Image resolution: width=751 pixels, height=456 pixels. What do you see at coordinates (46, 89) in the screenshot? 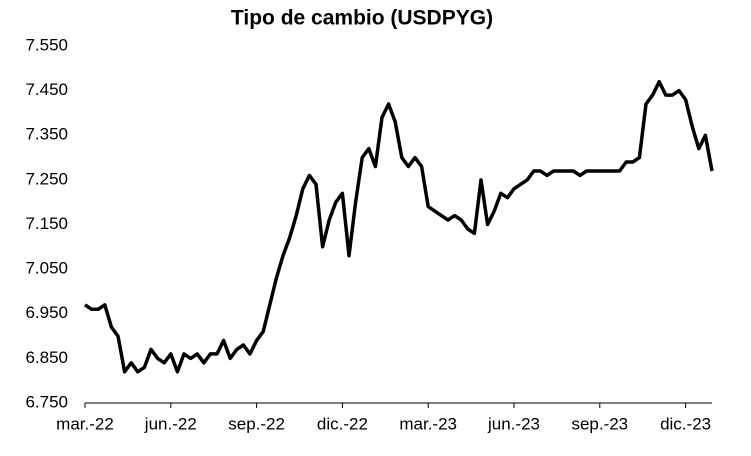
I see `y-tick-label: 7.450` at bounding box center [46, 89].